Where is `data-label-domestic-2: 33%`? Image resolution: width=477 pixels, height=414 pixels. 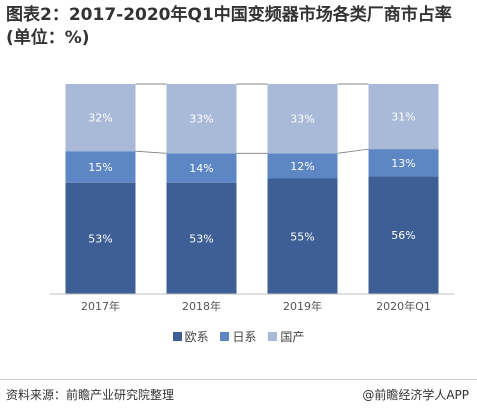
data-label-domestic-2: 33% is located at coordinates (201, 119).